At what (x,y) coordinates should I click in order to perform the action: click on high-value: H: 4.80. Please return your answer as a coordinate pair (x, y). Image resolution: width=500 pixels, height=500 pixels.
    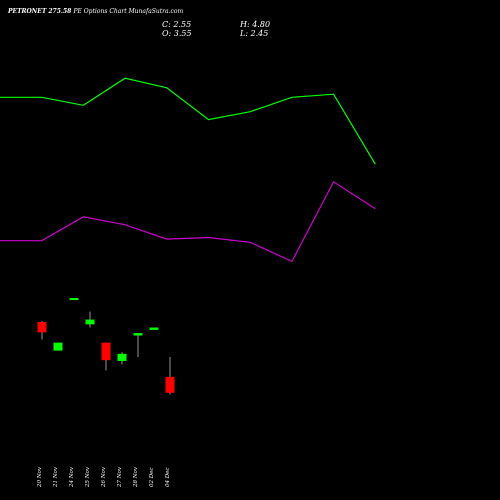
    Looking at the image, I should click on (255, 24).